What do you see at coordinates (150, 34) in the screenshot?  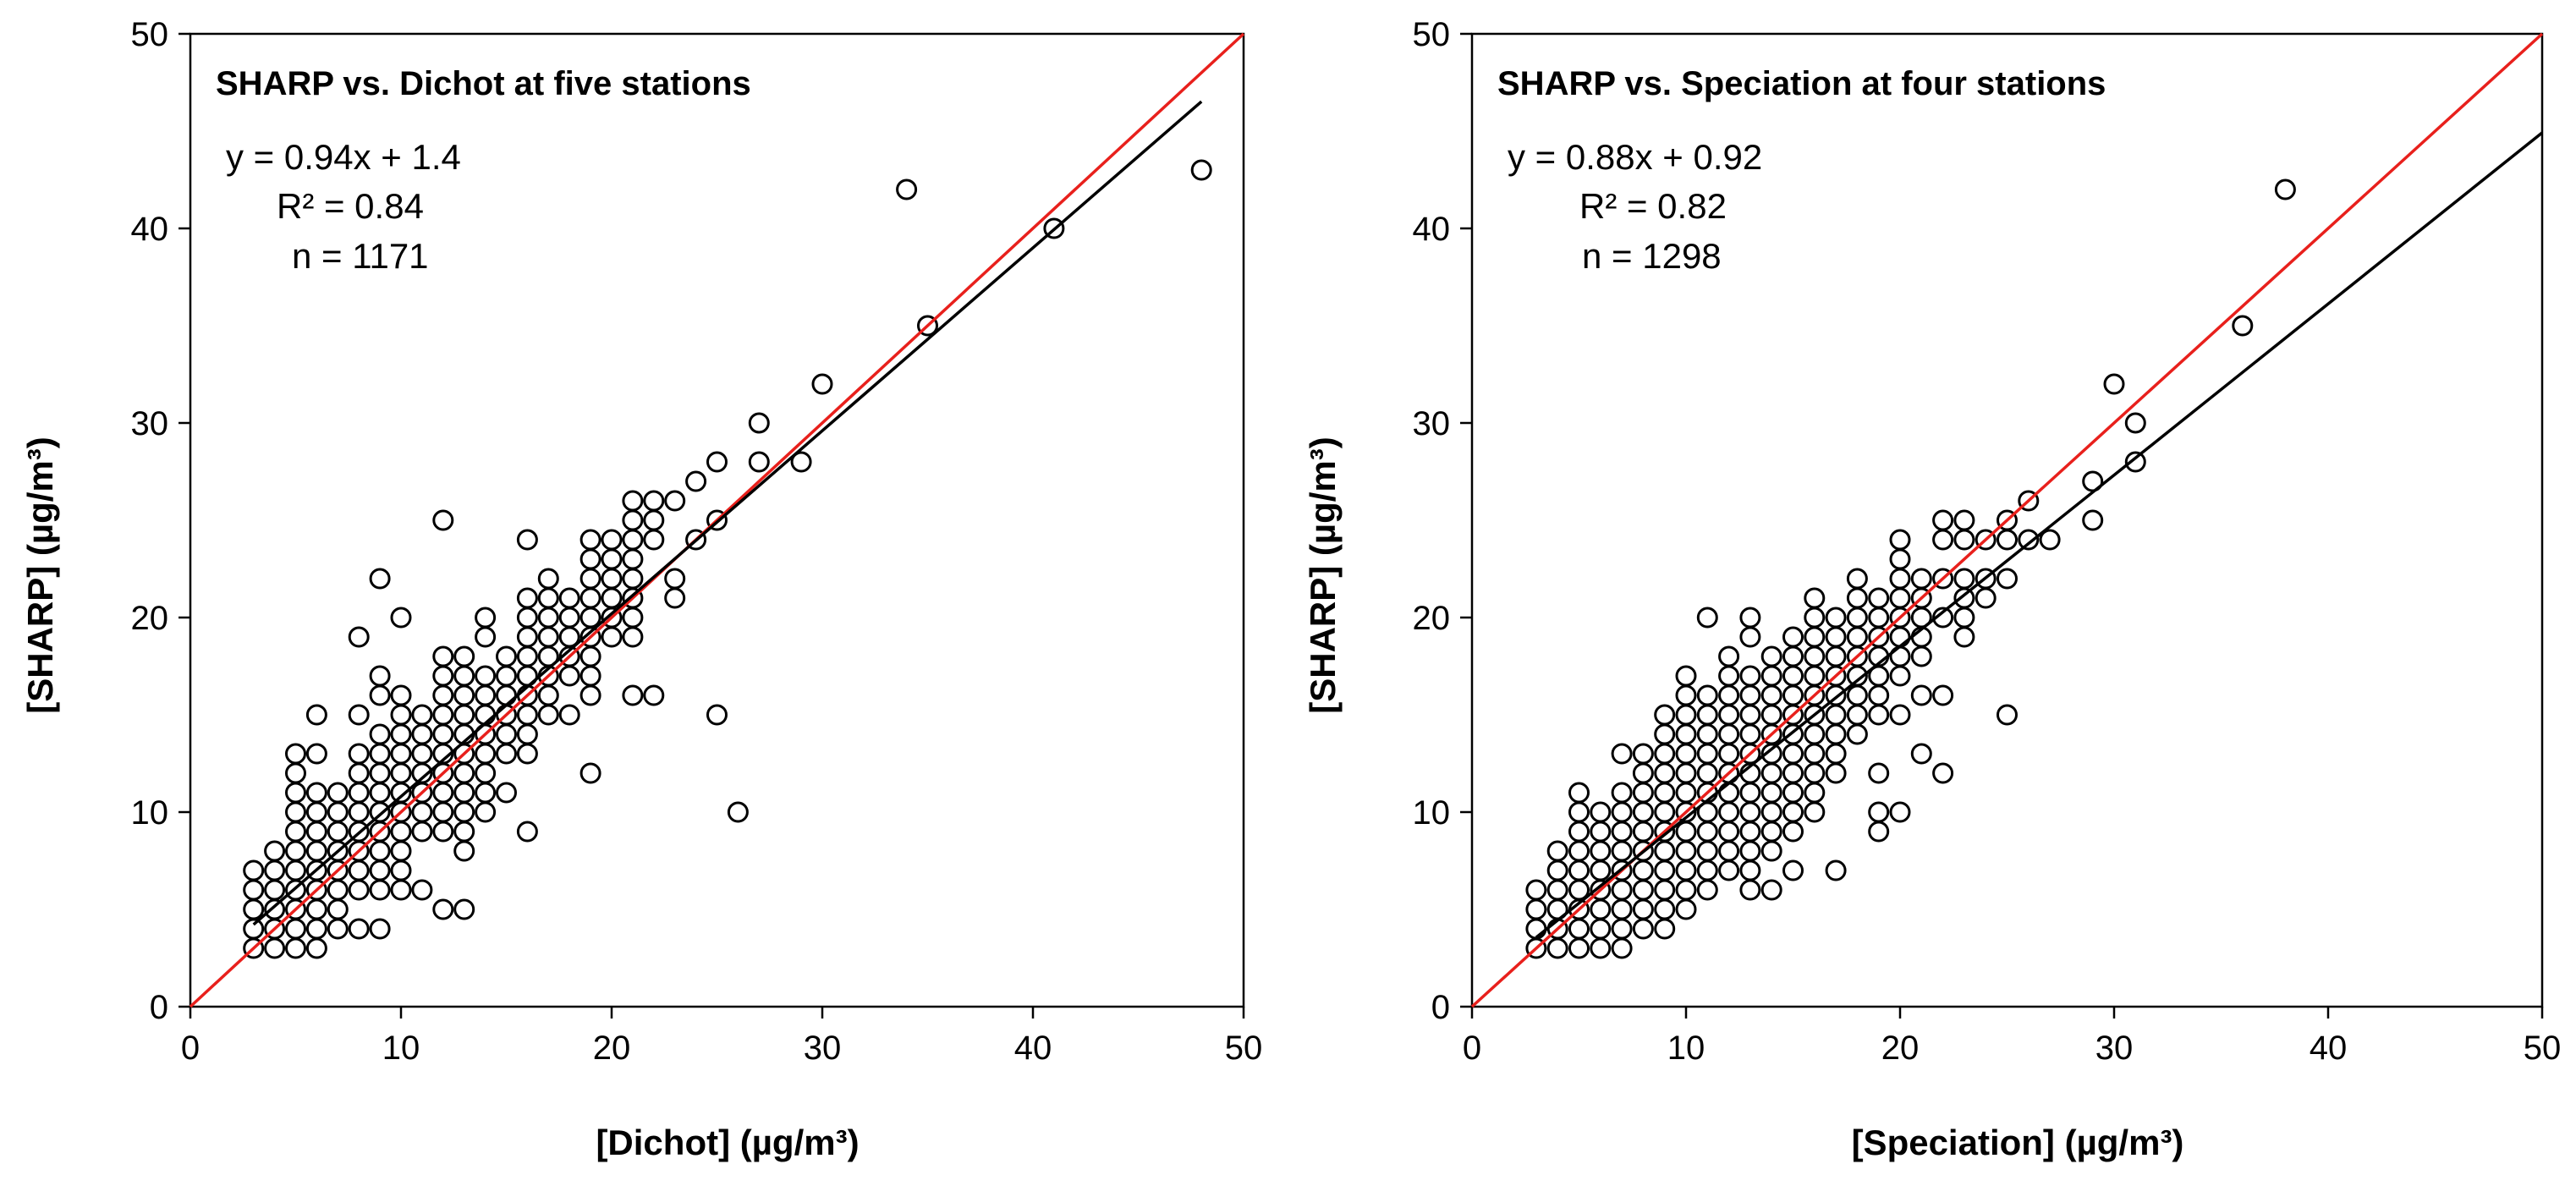 I see `y-tick-label: 50` at bounding box center [150, 34].